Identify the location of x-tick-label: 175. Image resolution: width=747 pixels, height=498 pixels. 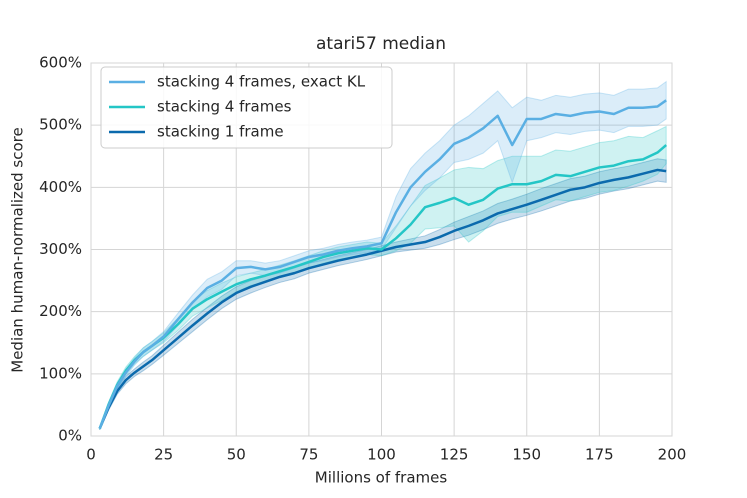
(599, 455).